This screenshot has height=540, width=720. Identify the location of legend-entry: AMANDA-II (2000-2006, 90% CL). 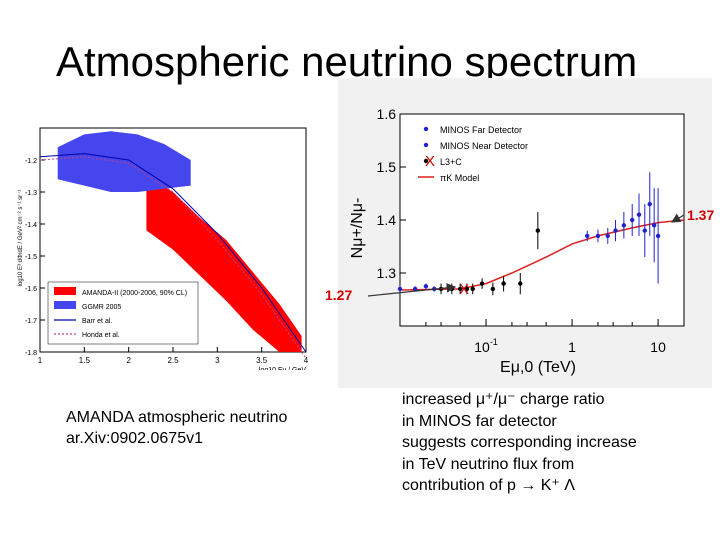
(134, 293).